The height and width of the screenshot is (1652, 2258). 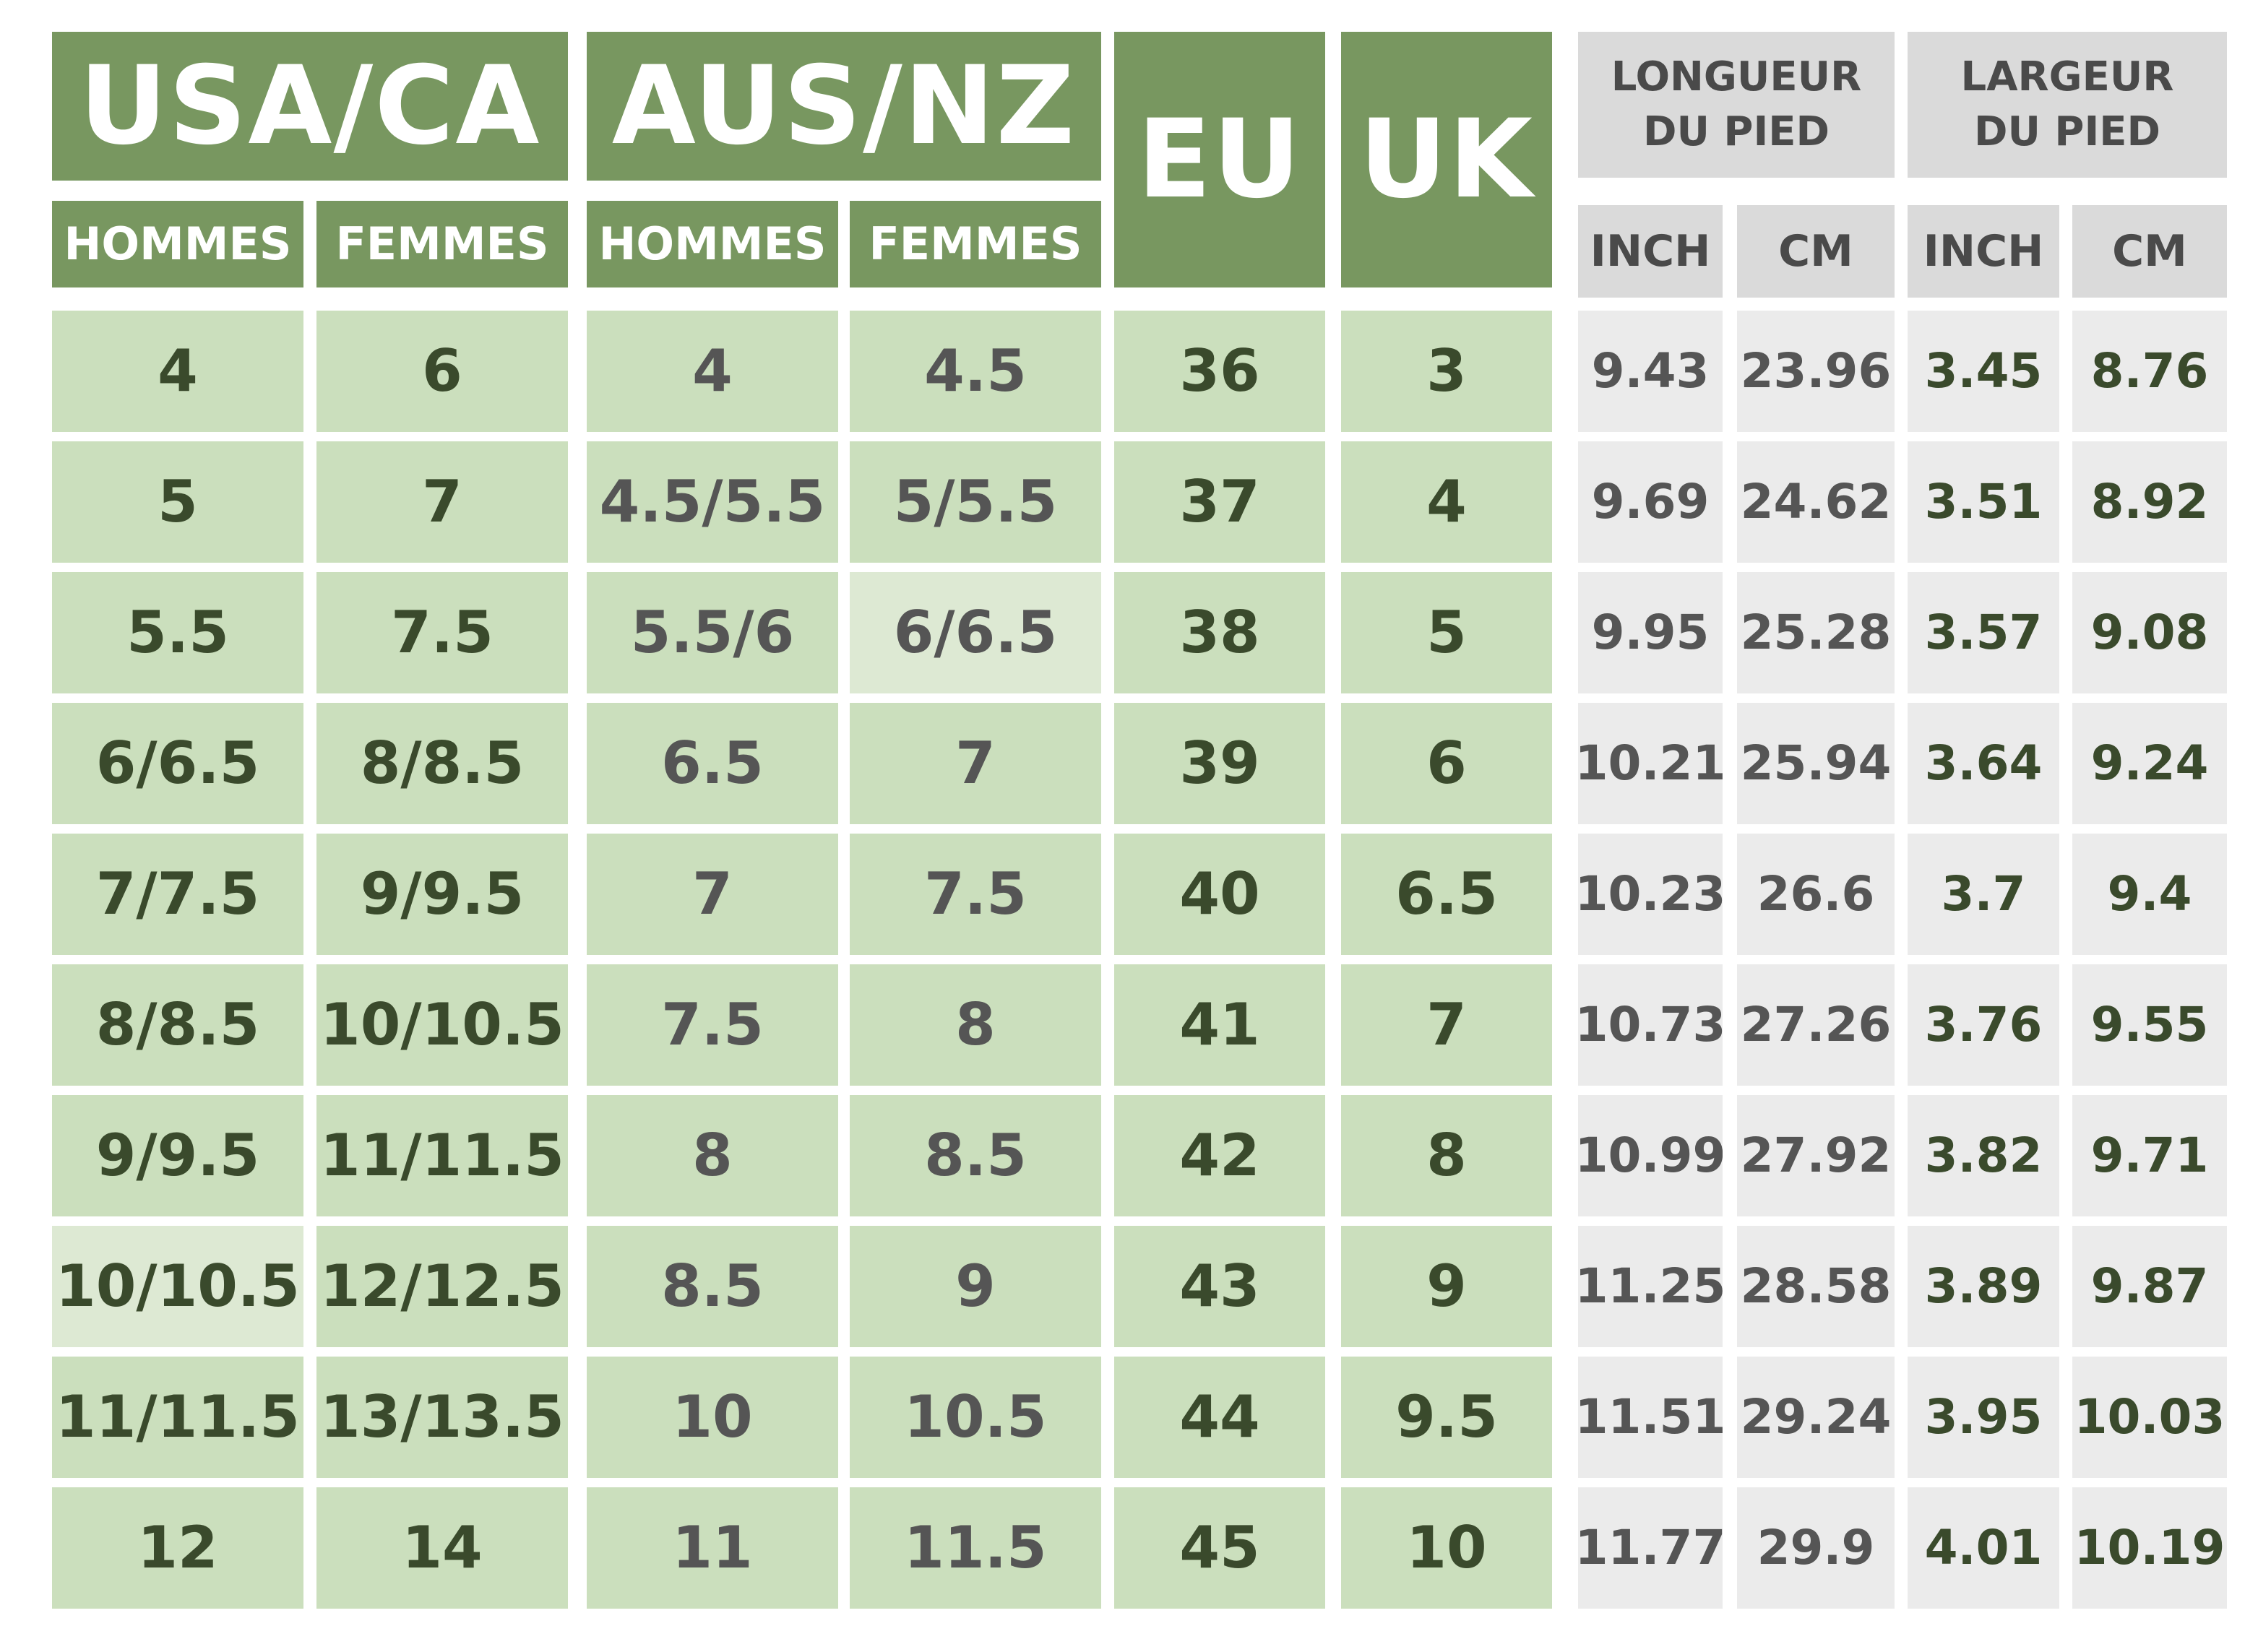 I want to click on header-foot-width: LARGEUR DU PIED, so click(x=2067, y=105).